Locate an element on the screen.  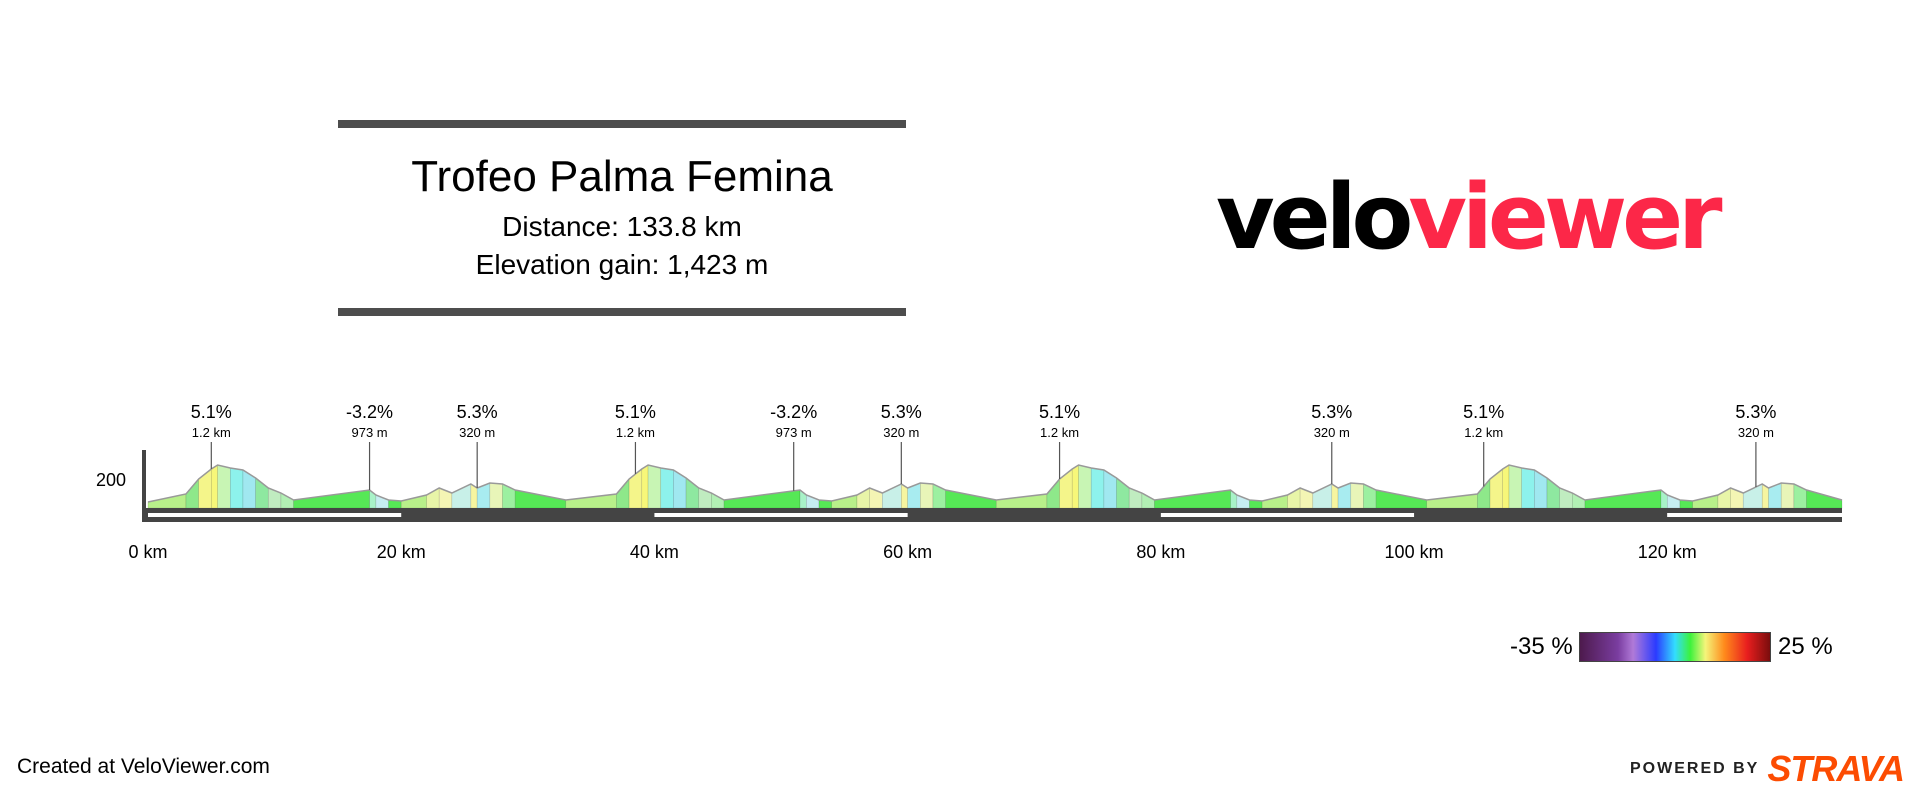
x-tick-label: 60 km is located at coordinates (907, 552).